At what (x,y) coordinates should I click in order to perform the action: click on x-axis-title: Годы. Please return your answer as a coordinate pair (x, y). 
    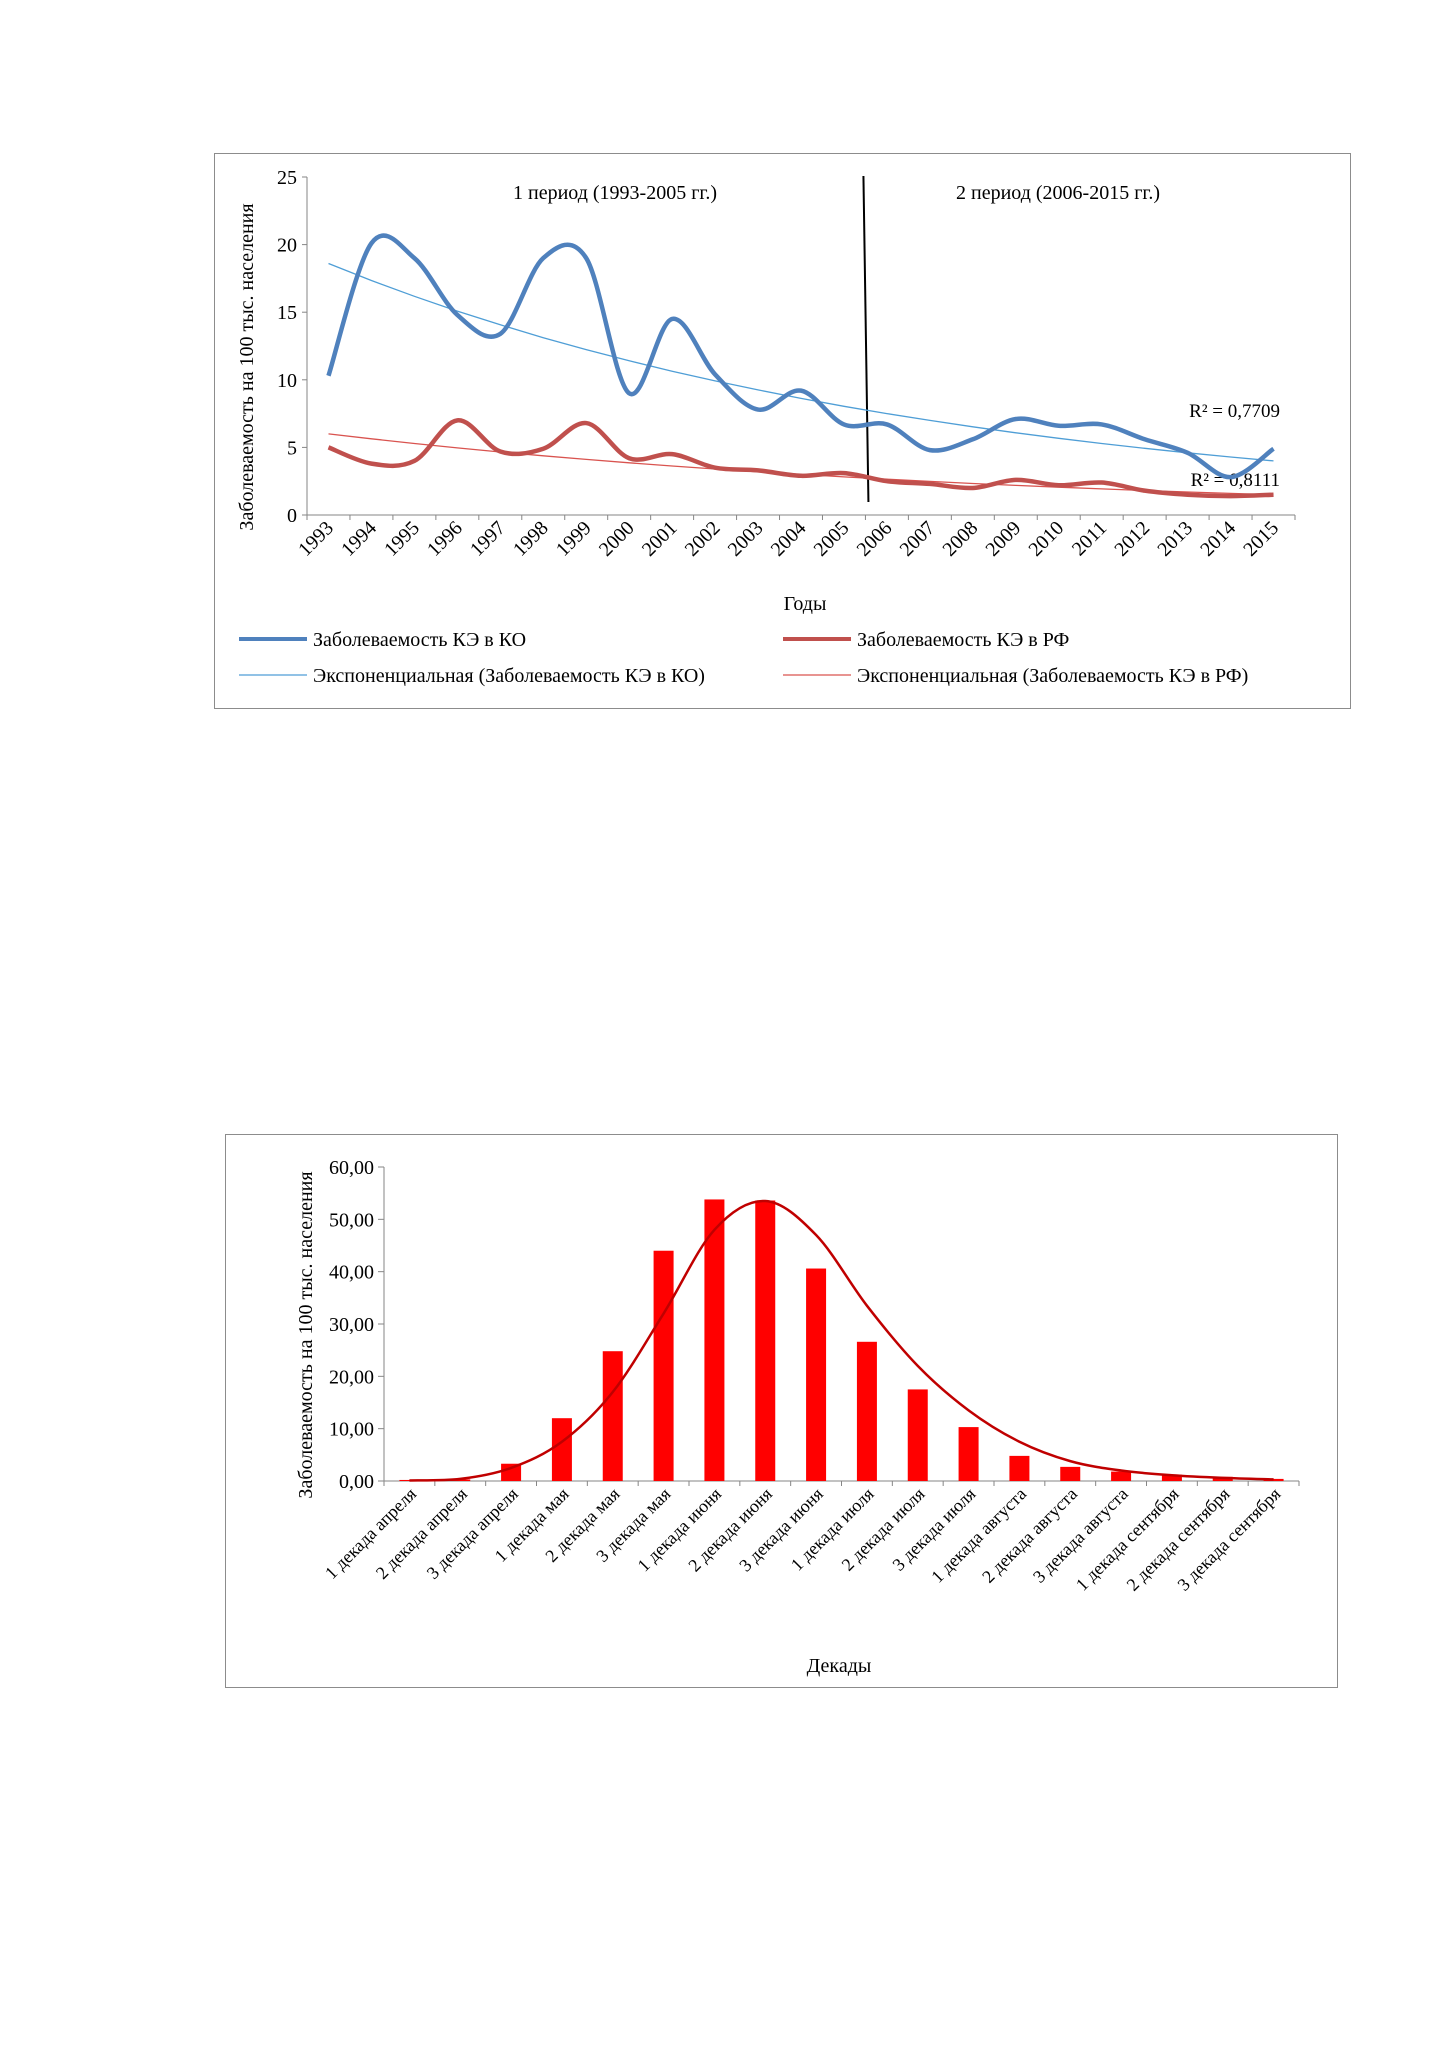
    Looking at the image, I should click on (805, 604).